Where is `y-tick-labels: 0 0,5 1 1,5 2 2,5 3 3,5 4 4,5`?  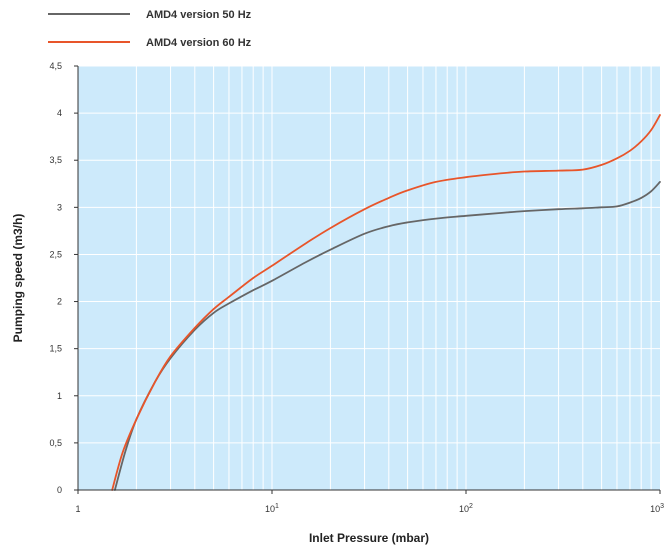
y-tick-labels: 0 0,5 1 1,5 2 2,5 3 3,5 4 4,5 is located at coordinates (63, 278).